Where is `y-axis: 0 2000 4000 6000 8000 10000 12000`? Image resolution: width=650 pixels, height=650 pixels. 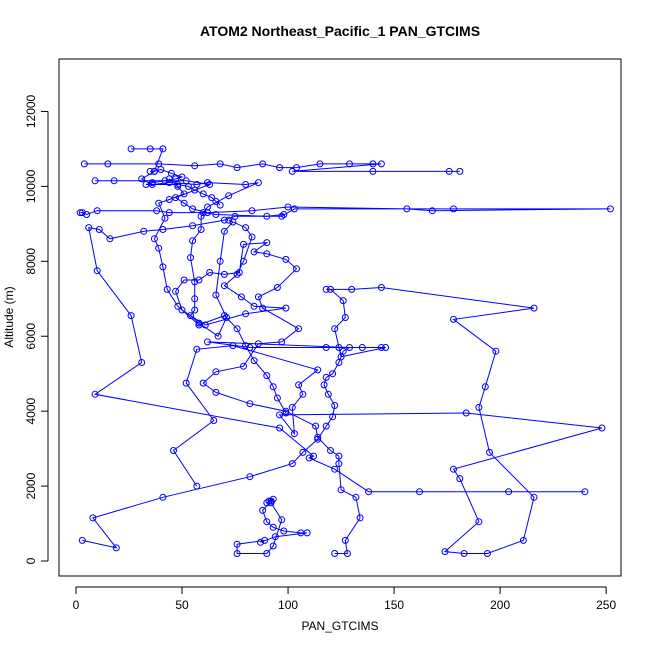 y-axis: 0 2000 4000 6000 8000 10000 12000 is located at coordinates (36, 329).